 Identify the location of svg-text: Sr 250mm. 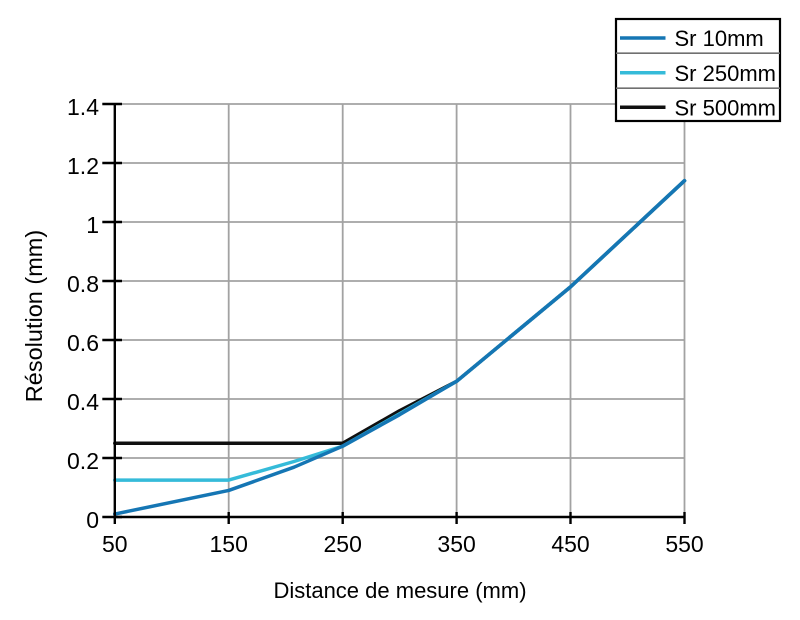
(725, 73).